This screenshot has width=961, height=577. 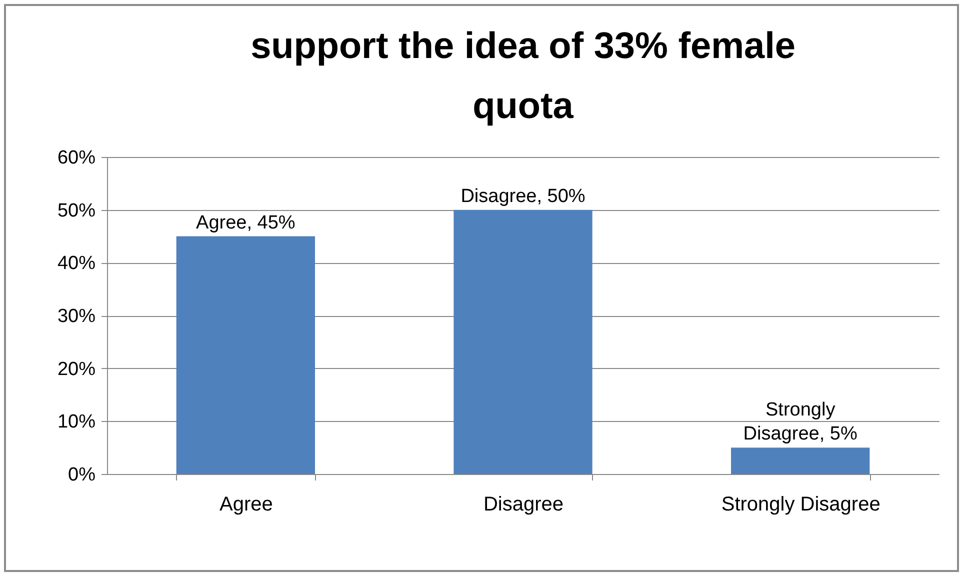 What do you see at coordinates (523, 505) in the screenshot?
I see `x-tick-label: Disagree` at bounding box center [523, 505].